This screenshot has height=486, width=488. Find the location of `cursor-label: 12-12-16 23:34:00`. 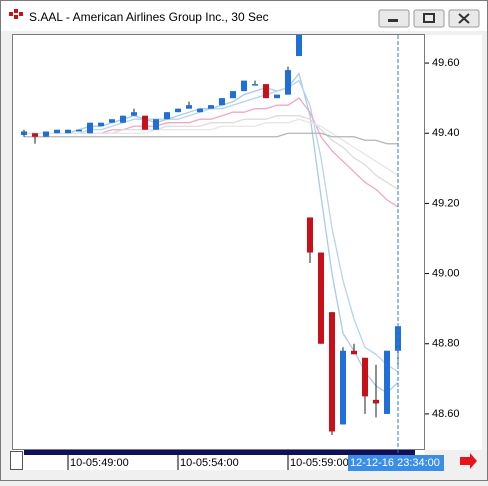

cursor-label: 12-12-16 23:34:00 is located at coordinates (395, 463).